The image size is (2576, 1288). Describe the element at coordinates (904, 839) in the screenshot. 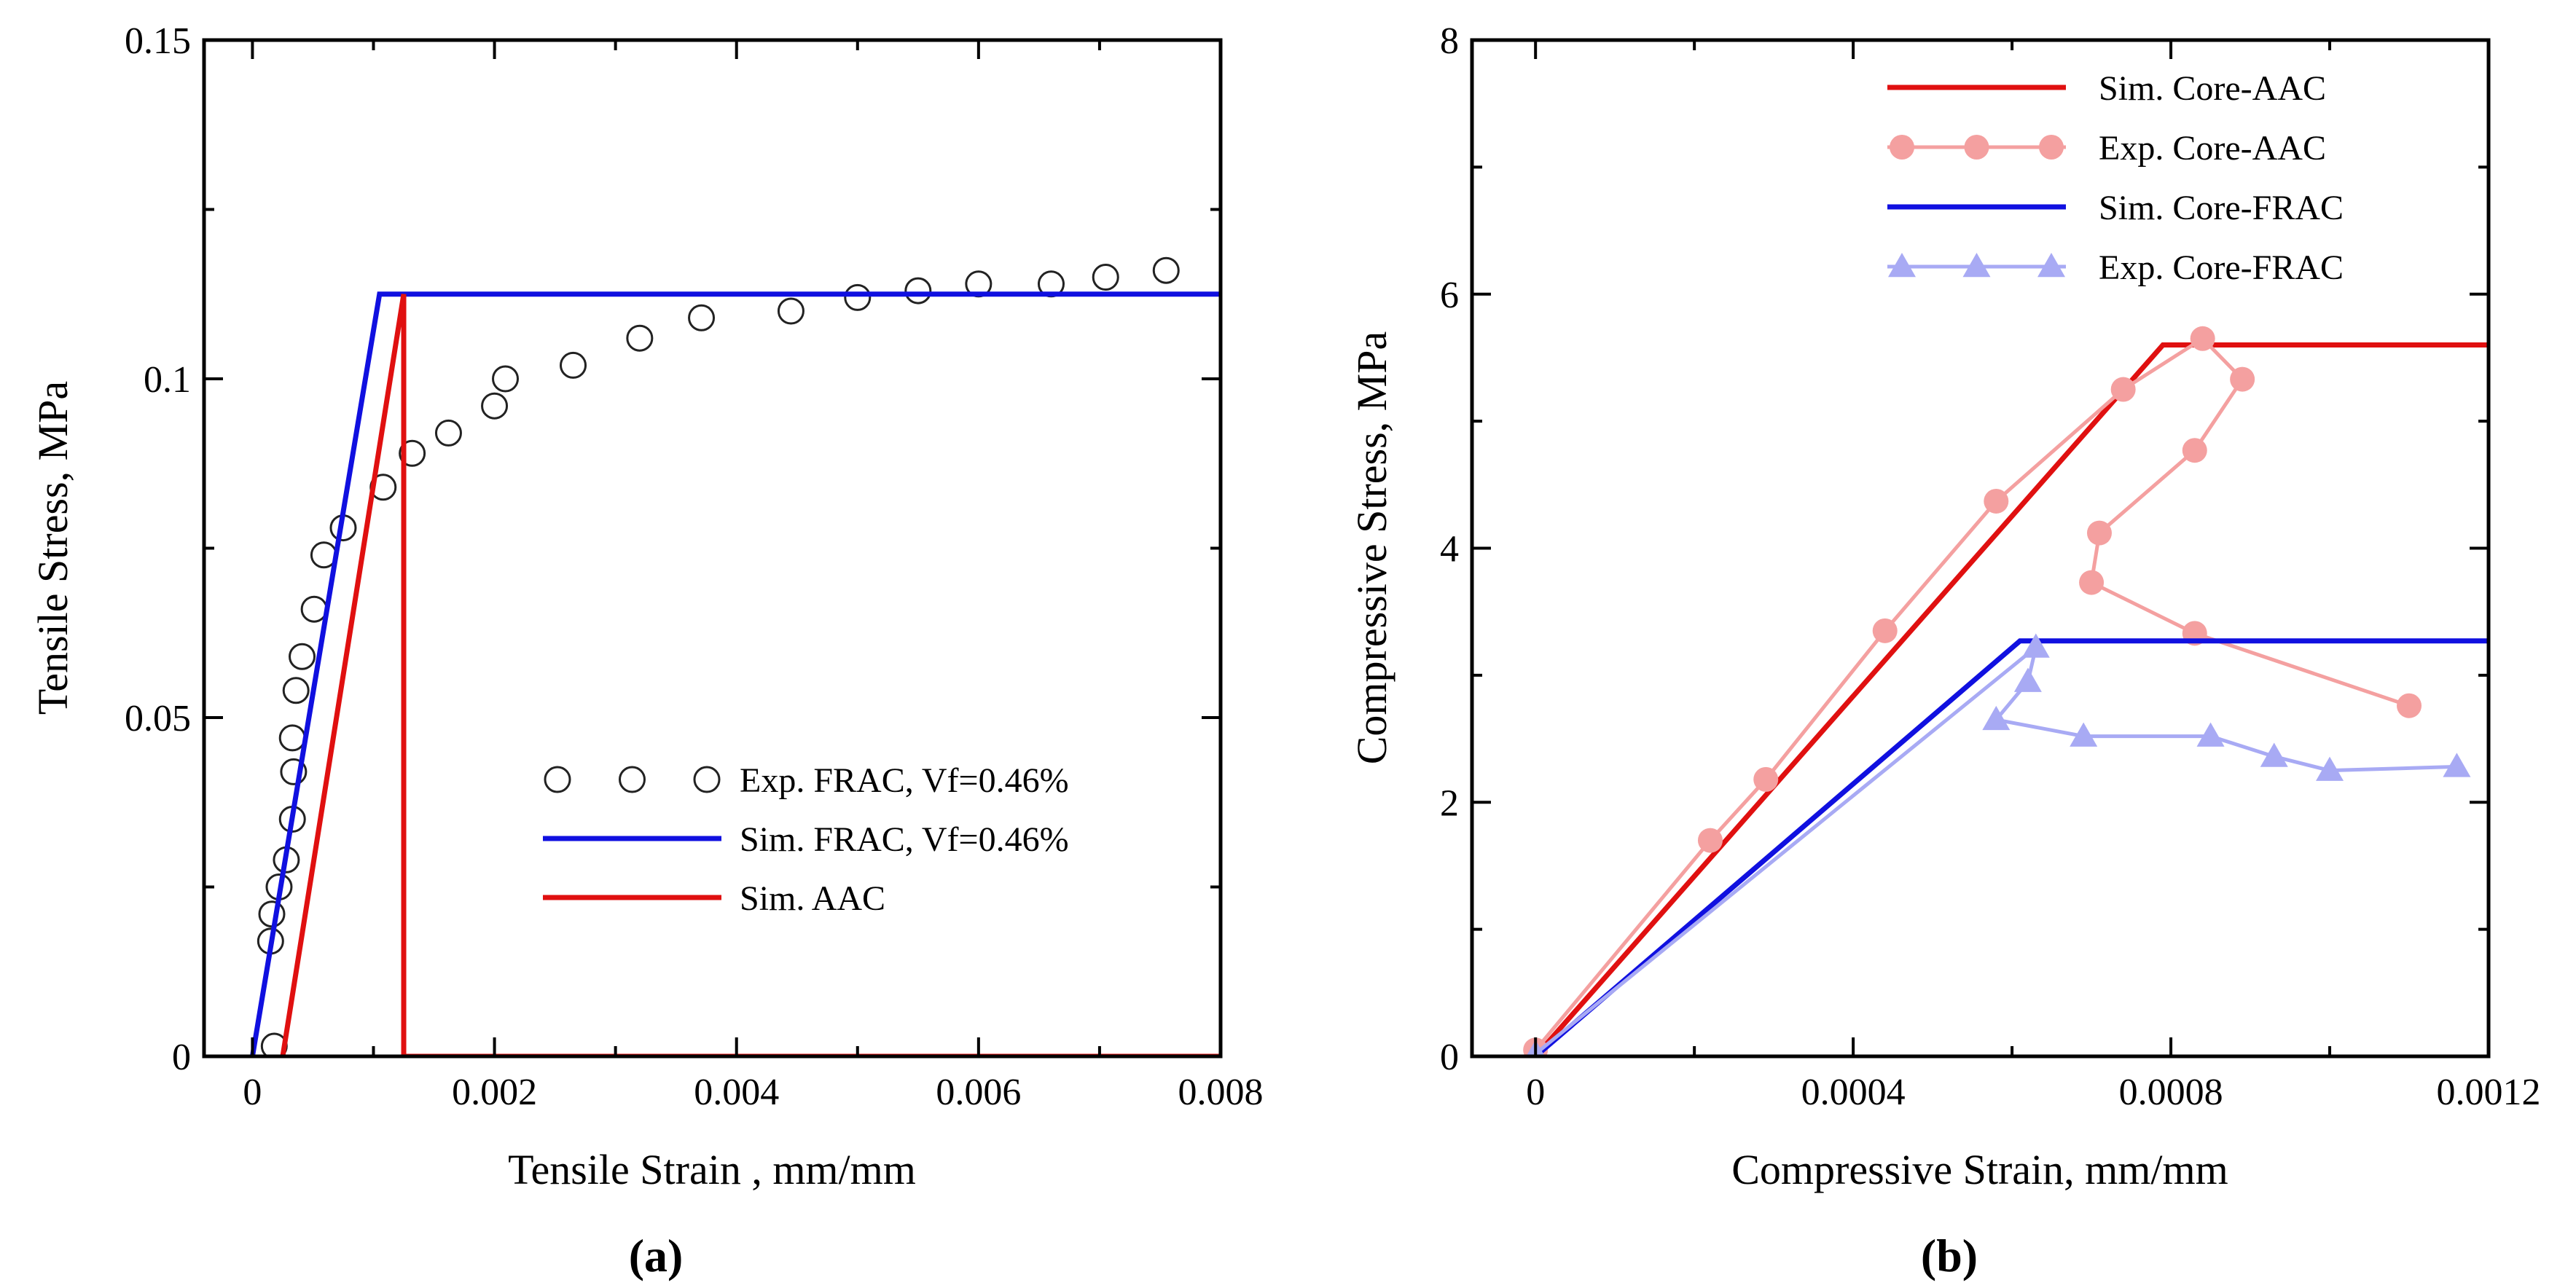

I see `panel-a-legend-label: Sim. FRAC, Vf=0.46%` at that location.